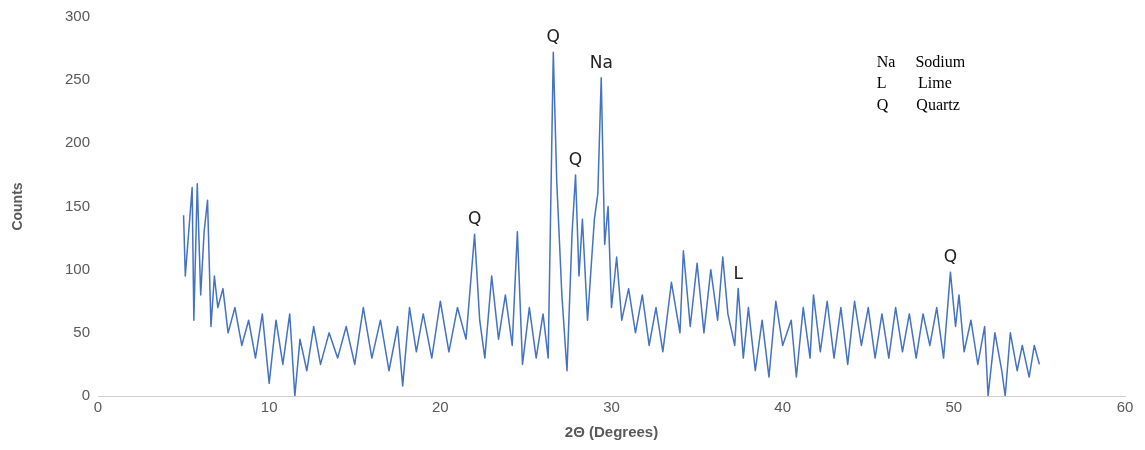 The width and height of the screenshot is (1145, 450). I want to click on y-axis-title: Counts, so click(17, 206).